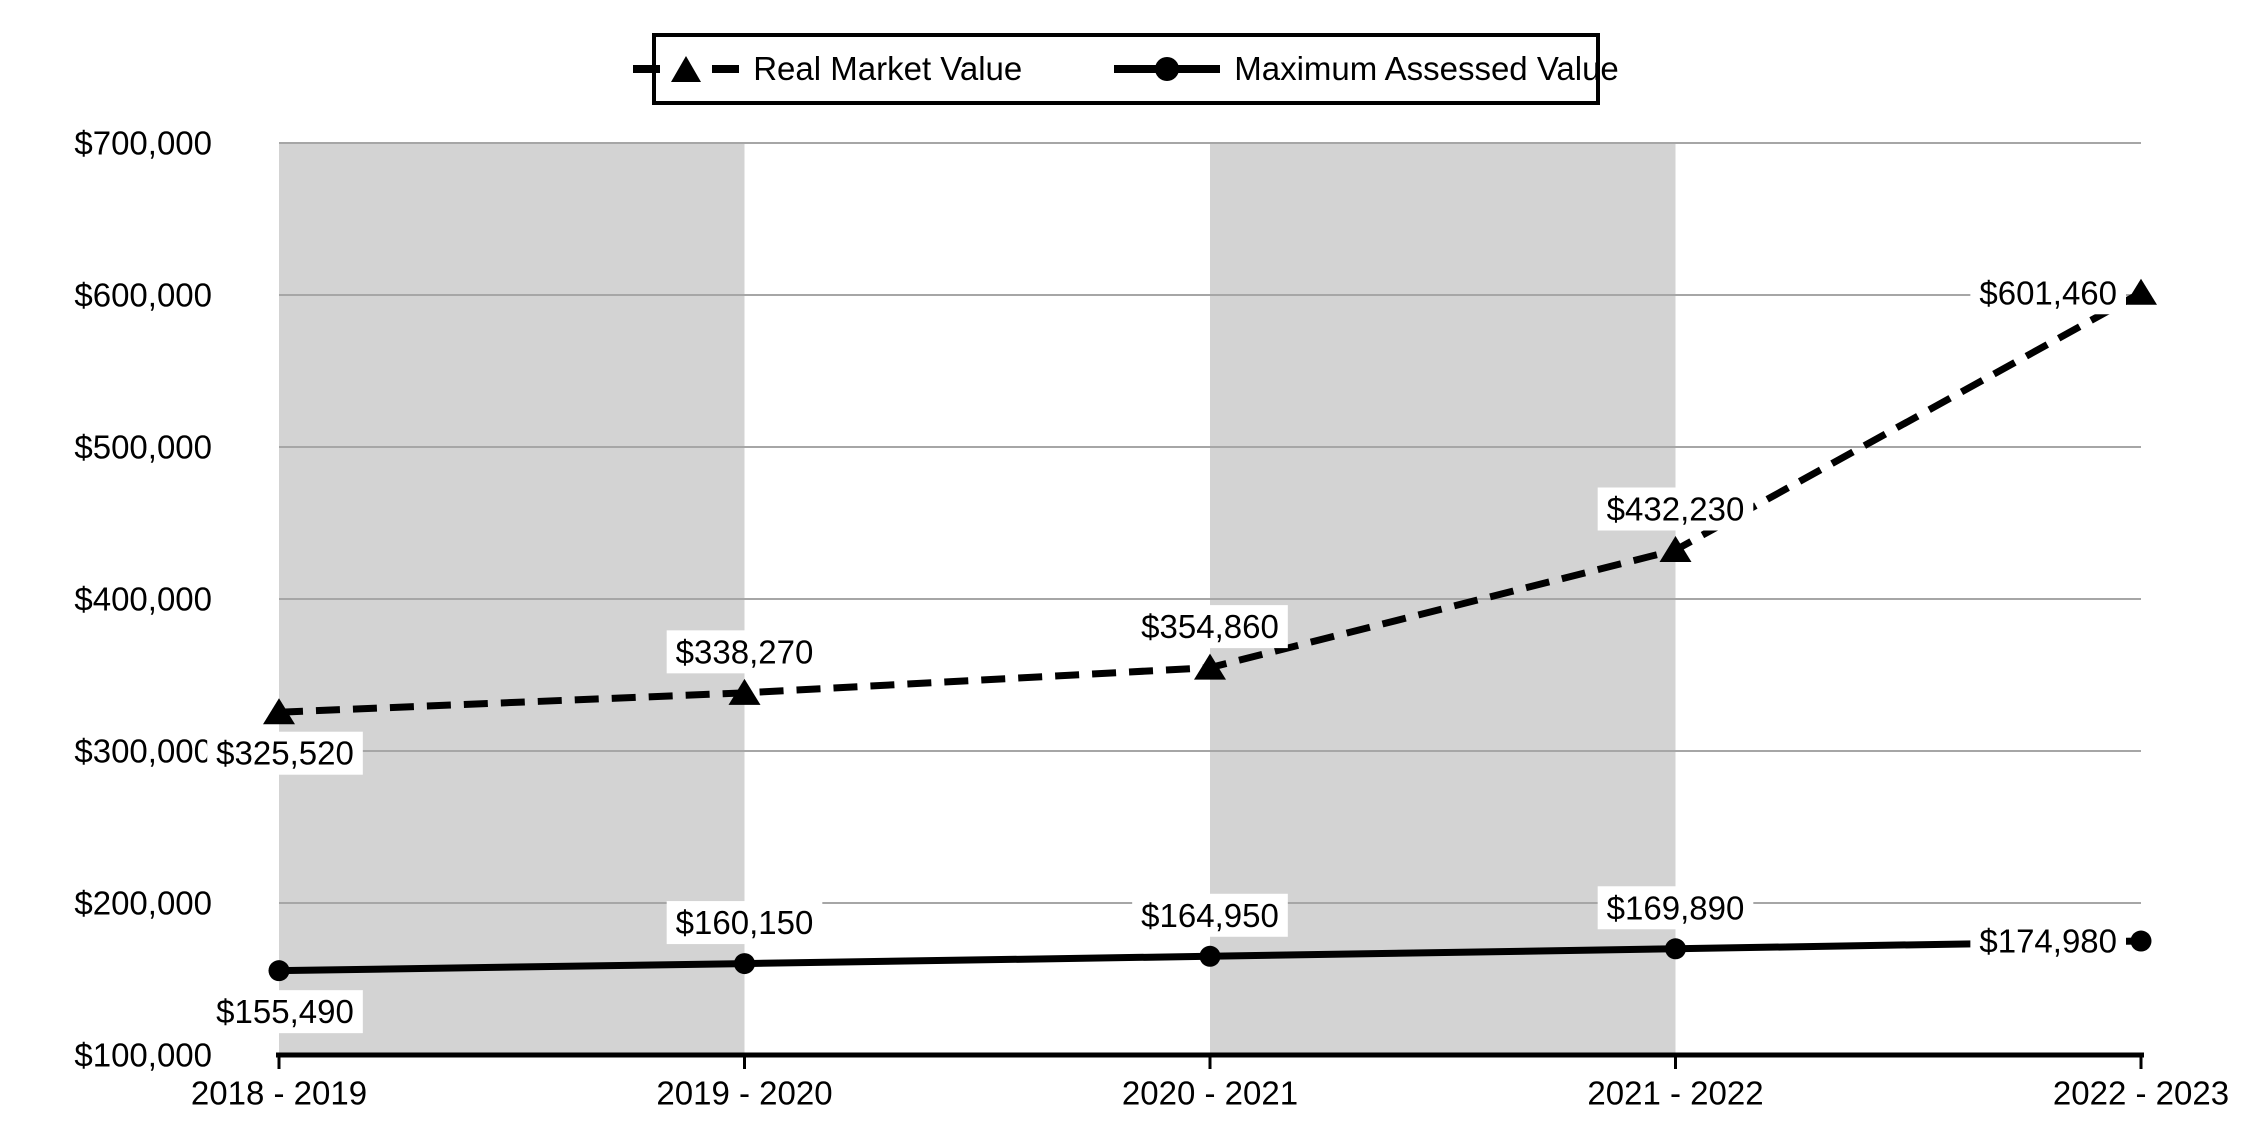 Image resolution: width=2250 pixels, height=1140 pixels. I want to click on data-label-mav-3: $169,890, so click(1676, 907).